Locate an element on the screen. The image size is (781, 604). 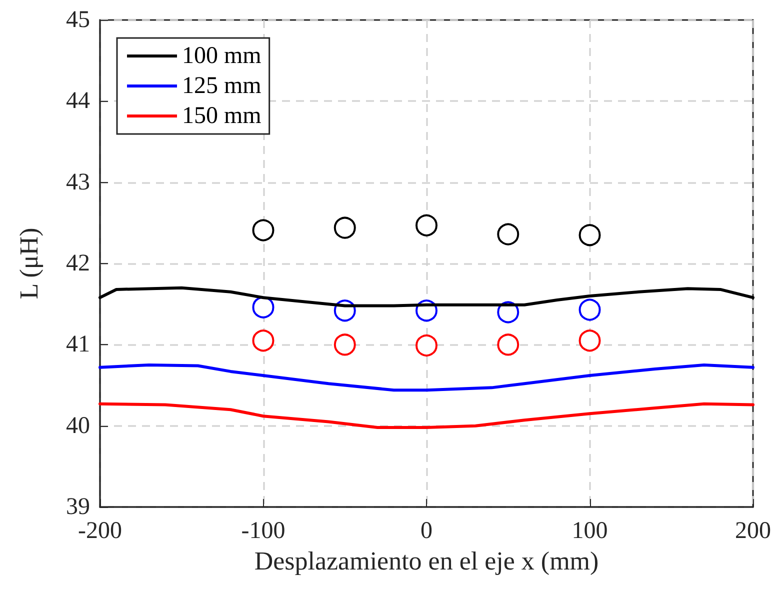
y-tick-label: 44 is located at coordinates (78, 101).